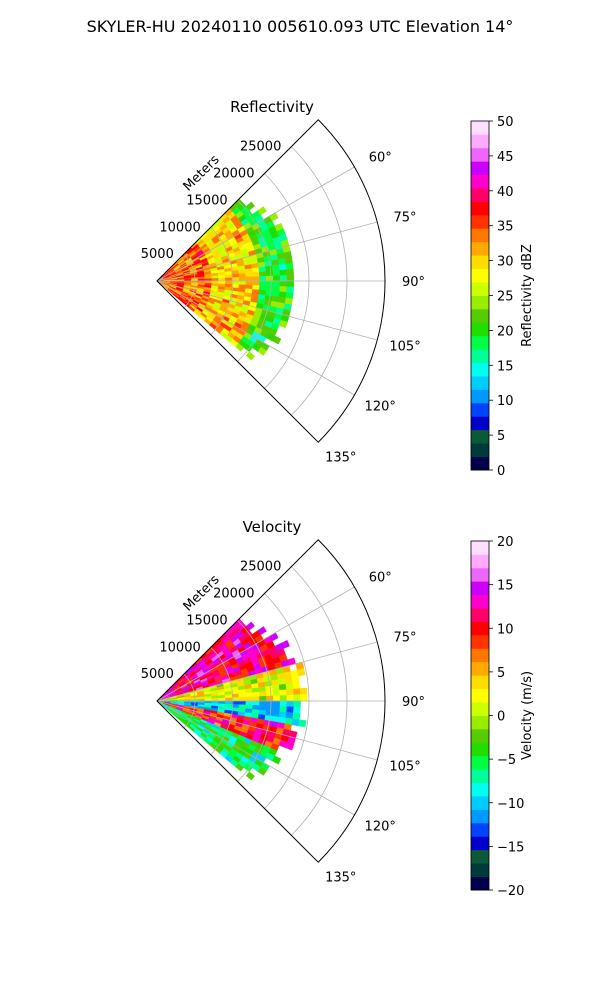 This screenshot has height=1000, width=600. Describe the element at coordinates (506, 760) in the screenshot. I see `colorbar-tick-label: −5` at that location.